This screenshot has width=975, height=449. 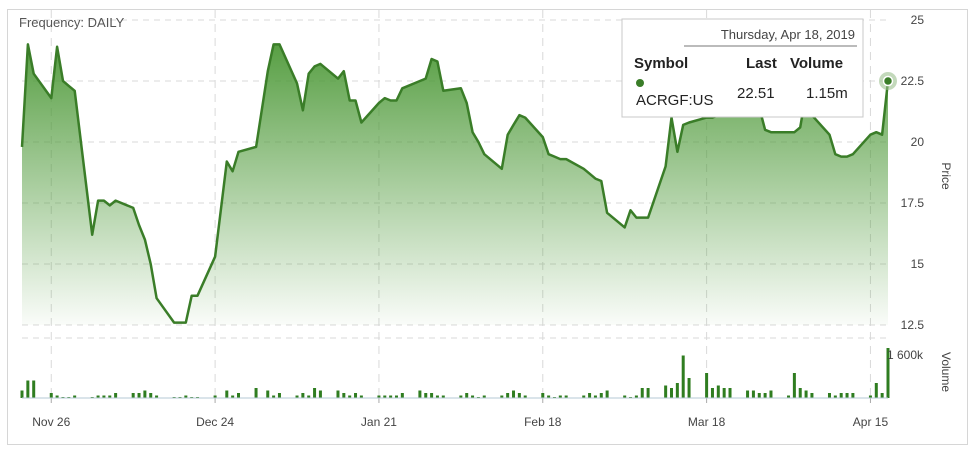 I want to click on tooltip-series-dot, so click(x=640, y=83).